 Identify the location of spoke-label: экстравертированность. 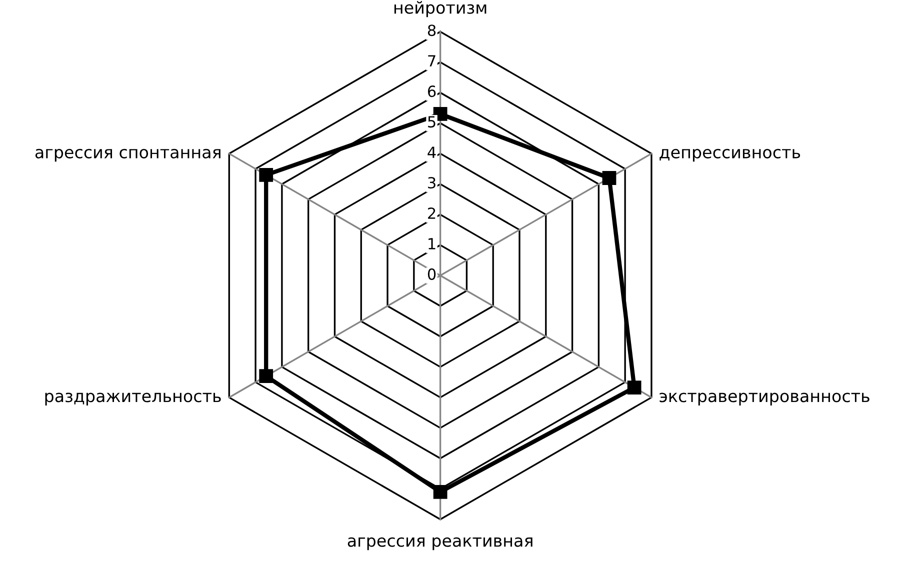
(765, 399).